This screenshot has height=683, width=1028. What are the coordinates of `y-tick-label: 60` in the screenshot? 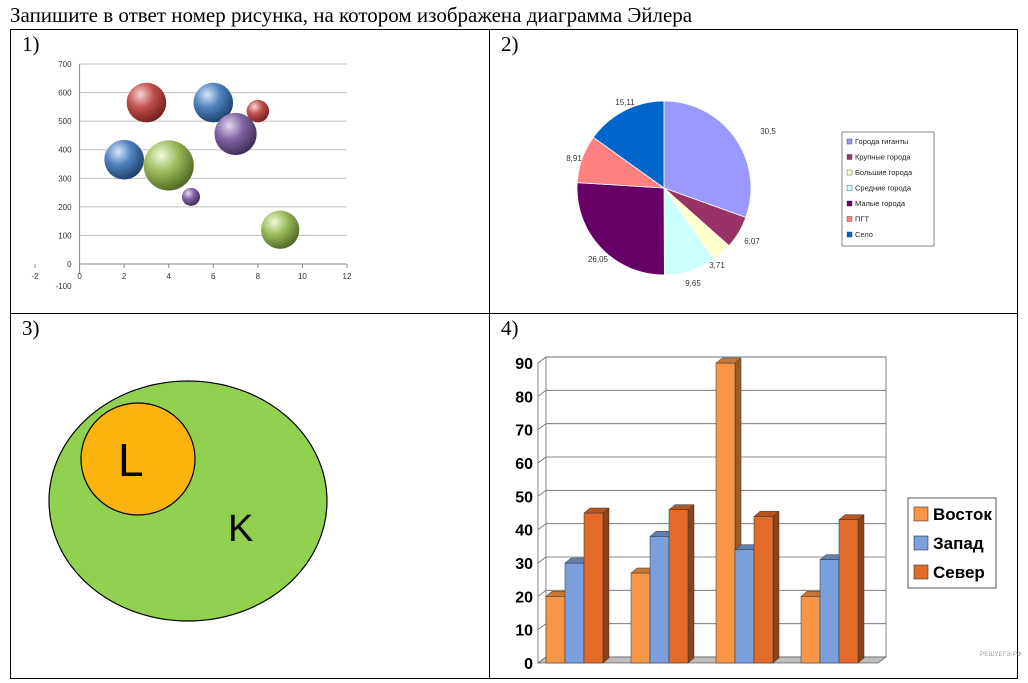 It's located at (524, 464).